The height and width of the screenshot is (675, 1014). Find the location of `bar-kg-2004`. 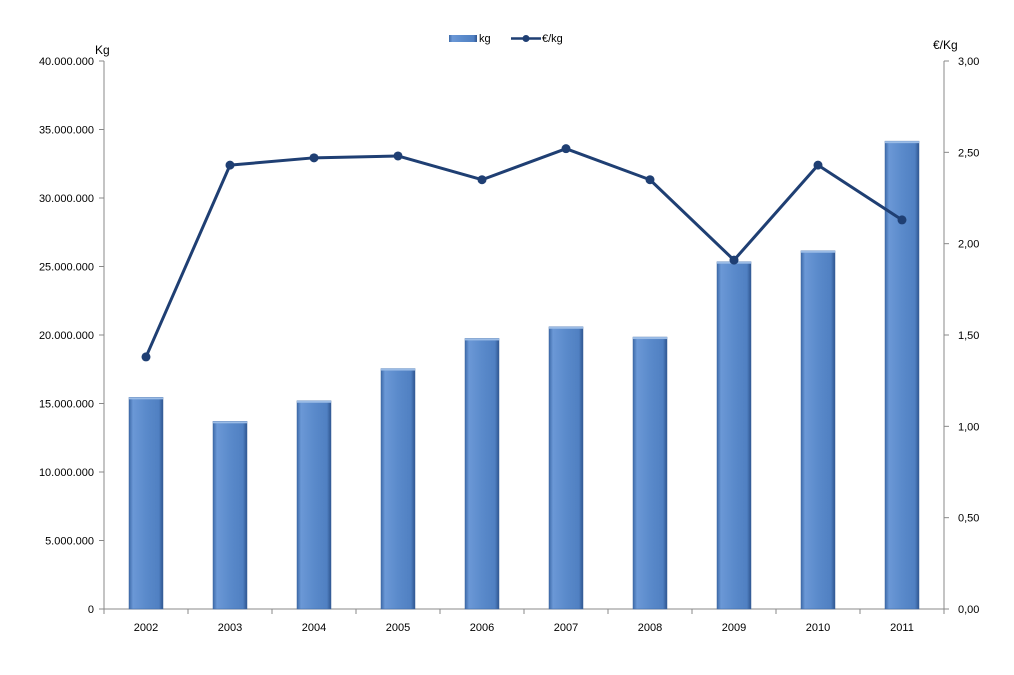

bar-kg-2004 is located at coordinates (314, 505).